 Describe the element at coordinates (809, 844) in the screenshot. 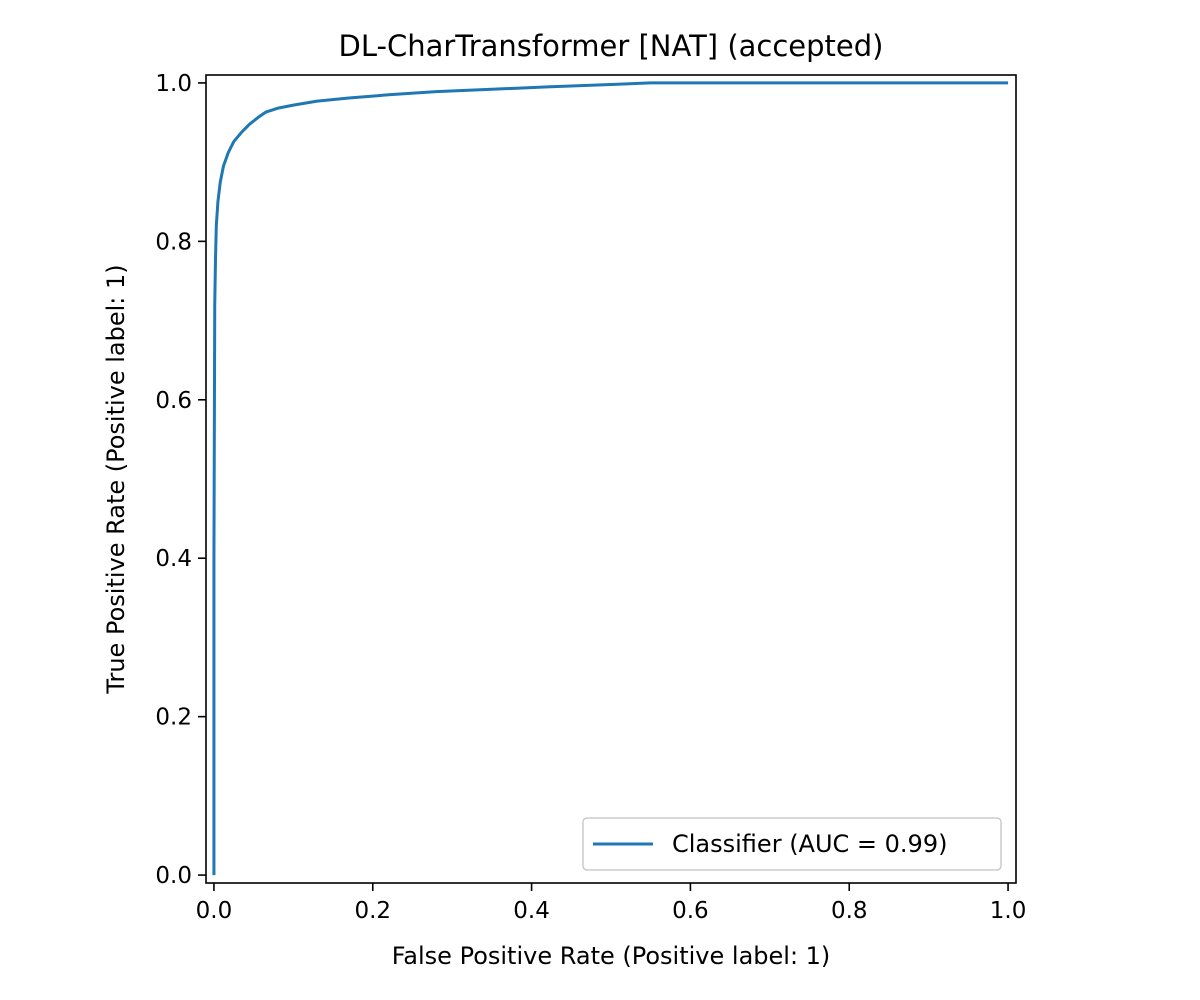

I see `legend-label: Classifier (AUC = 0.99)` at that location.